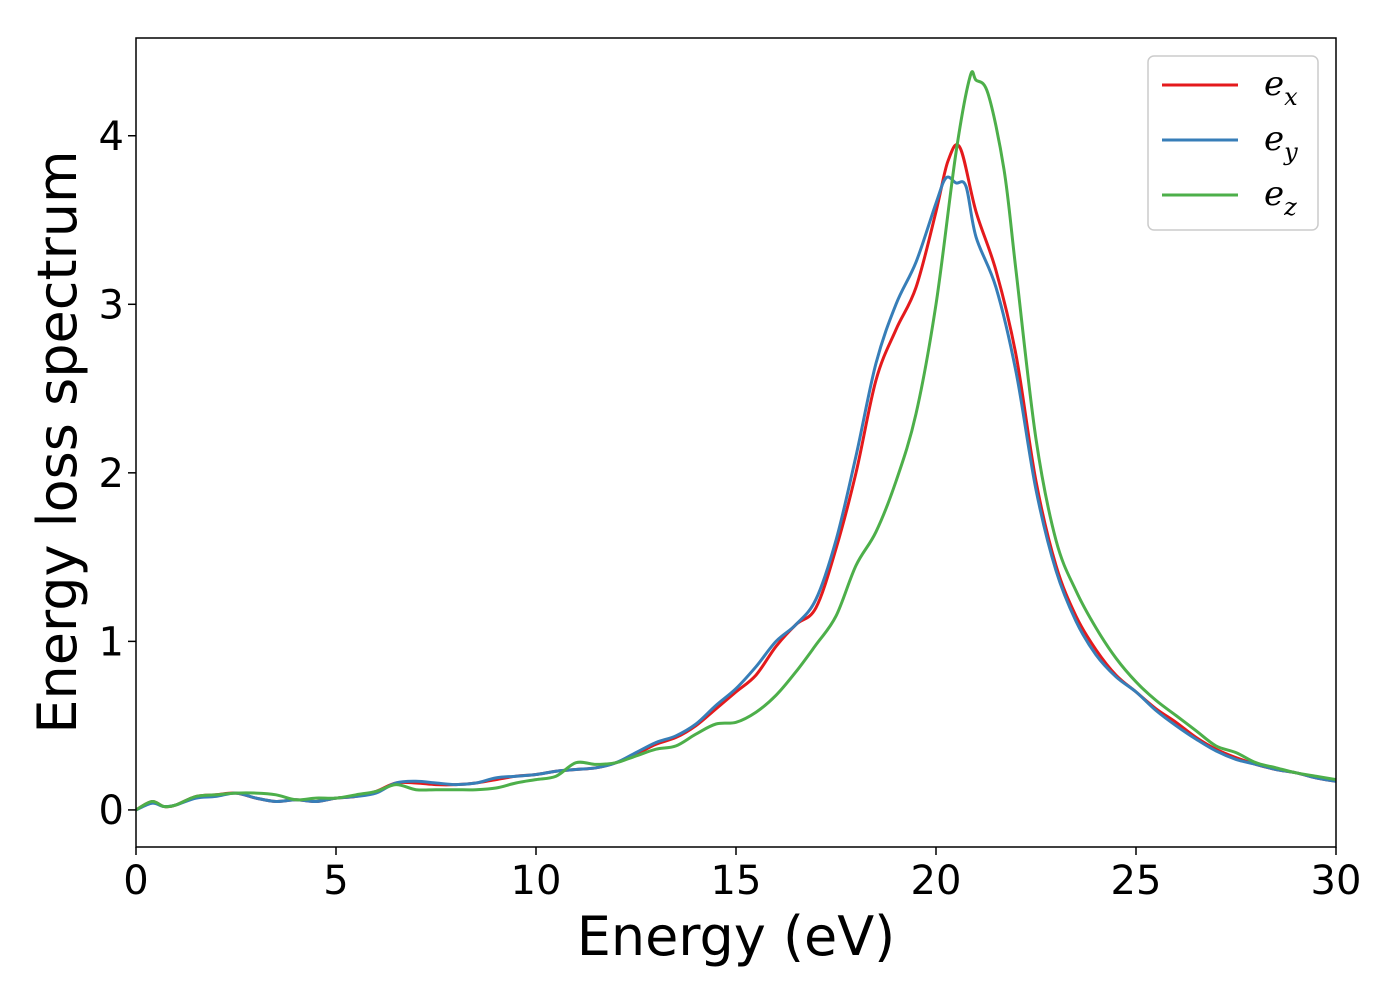 This screenshot has width=1400, height=1000. I want to click on legend-label-subscript: y, so click(1290, 152).